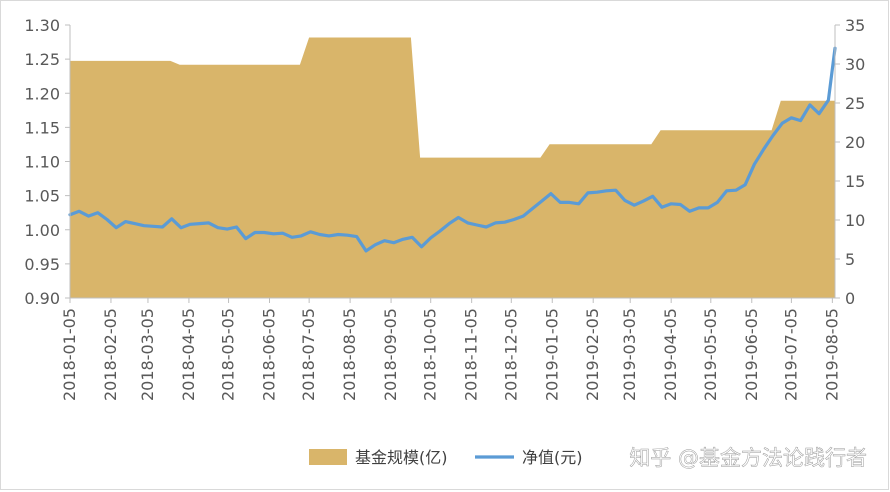  I want to click on y-right-tick-label: 20, so click(855, 142).